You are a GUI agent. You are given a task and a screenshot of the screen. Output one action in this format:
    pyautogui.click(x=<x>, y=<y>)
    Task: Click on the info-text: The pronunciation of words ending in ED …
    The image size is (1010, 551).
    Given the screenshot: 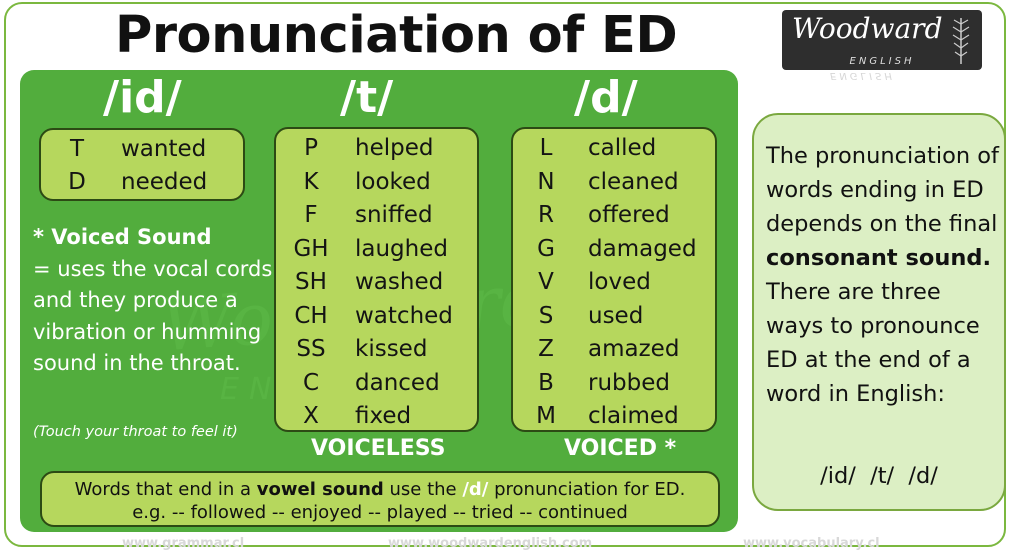 What is the action you would take?
    pyautogui.click(x=885, y=275)
    